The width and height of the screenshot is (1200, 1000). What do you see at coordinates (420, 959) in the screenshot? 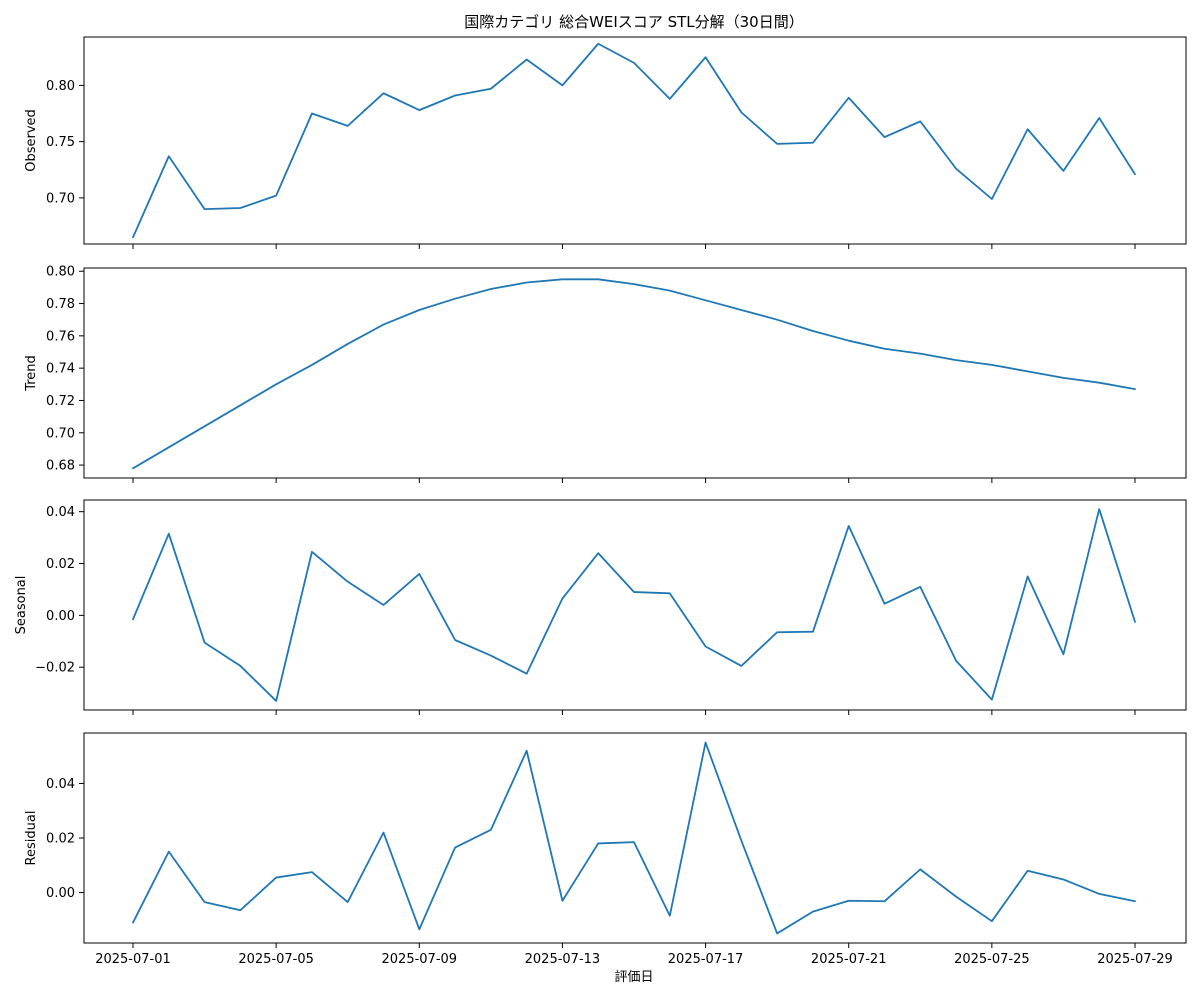
I see `x-tick-label: 2025-07-09` at bounding box center [420, 959].